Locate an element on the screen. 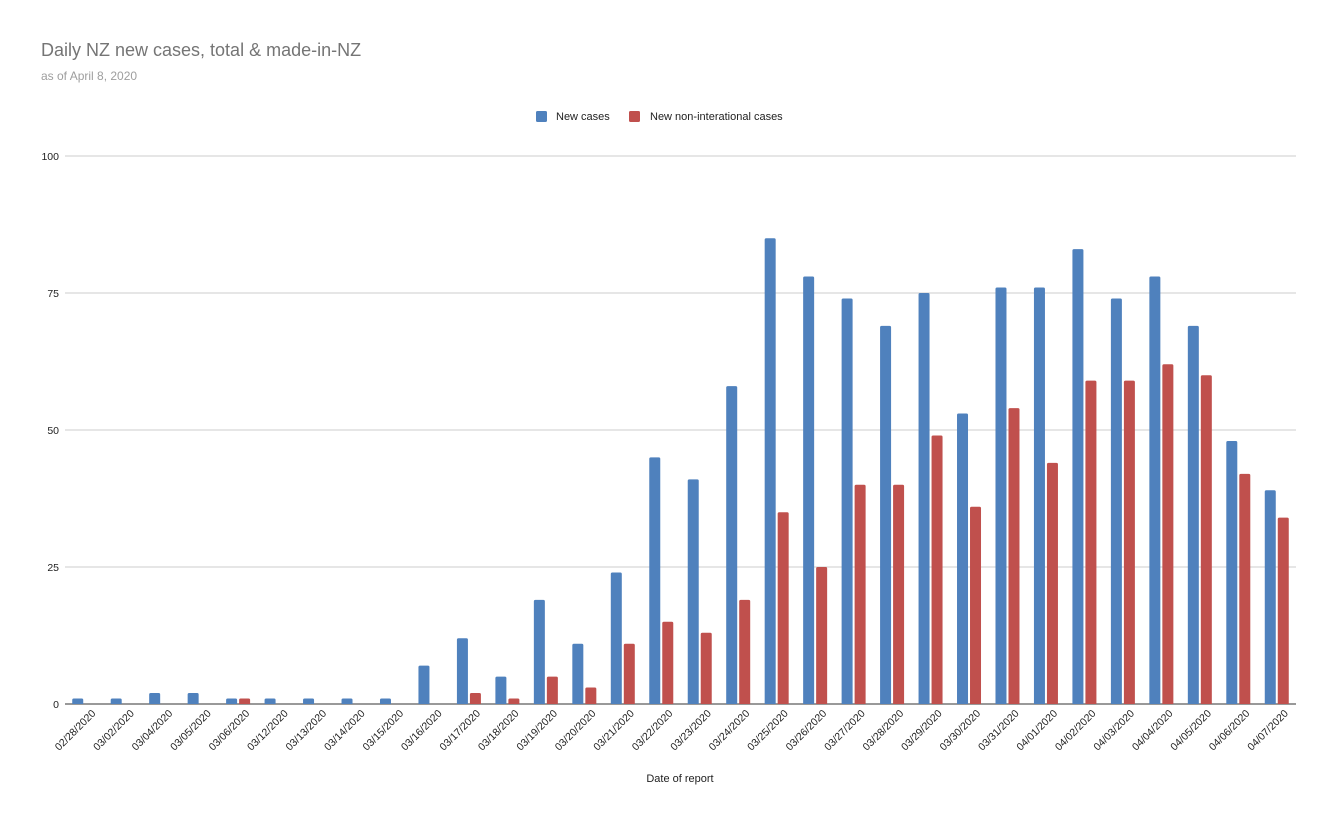 Image resolution: width=1337 pixels, height=827 pixels. chart-title: Daily NZ new cases, total & made-in-NZ is located at coordinates (201, 50).